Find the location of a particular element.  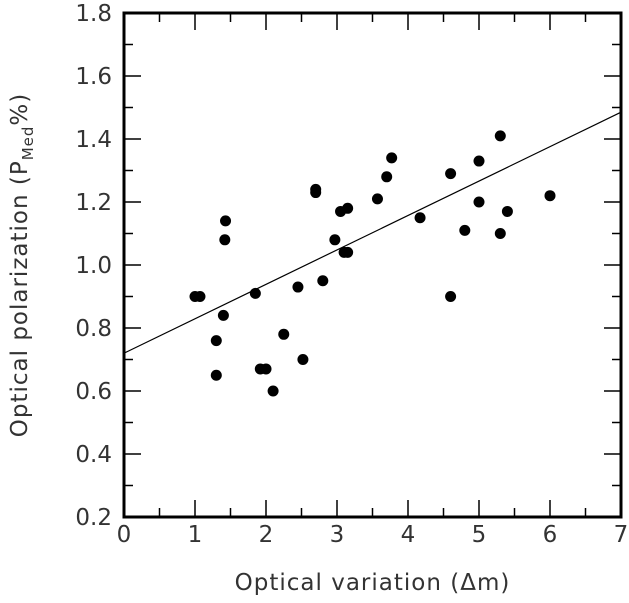

x-axis-label: Optical variation (Δm) is located at coordinates (373, 583).